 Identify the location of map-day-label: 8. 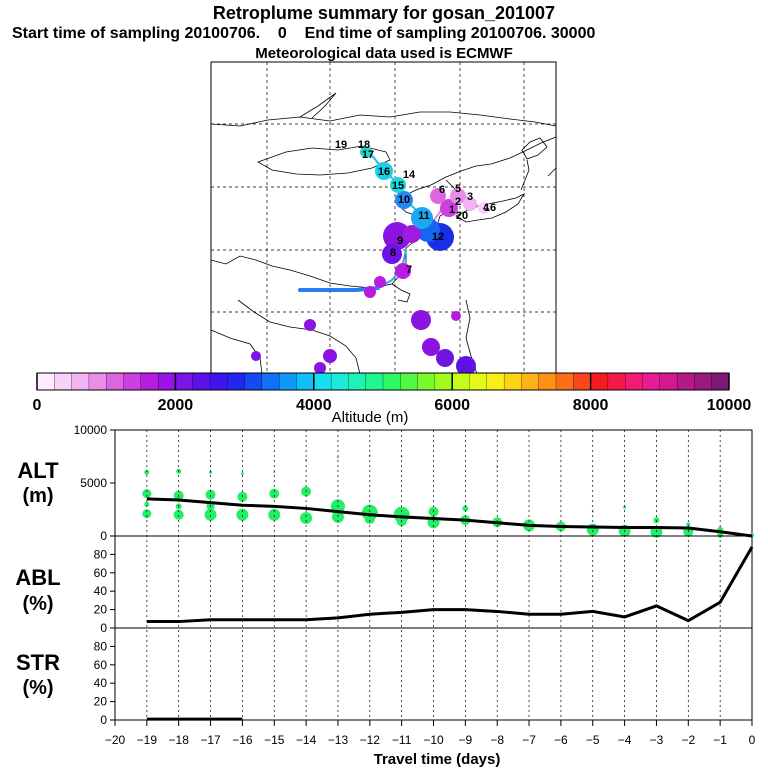
(393, 253).